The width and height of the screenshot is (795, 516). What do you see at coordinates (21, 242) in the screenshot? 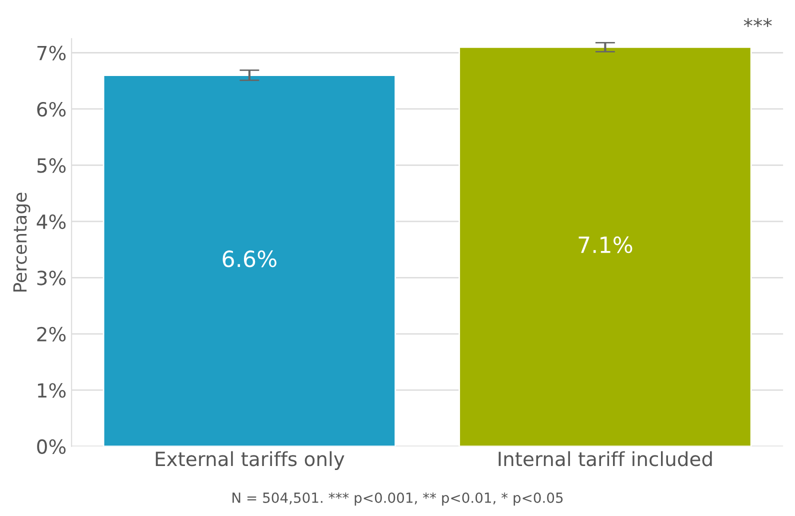
I see `y-axis-title: Percentage` at bounding box center [21, 242].